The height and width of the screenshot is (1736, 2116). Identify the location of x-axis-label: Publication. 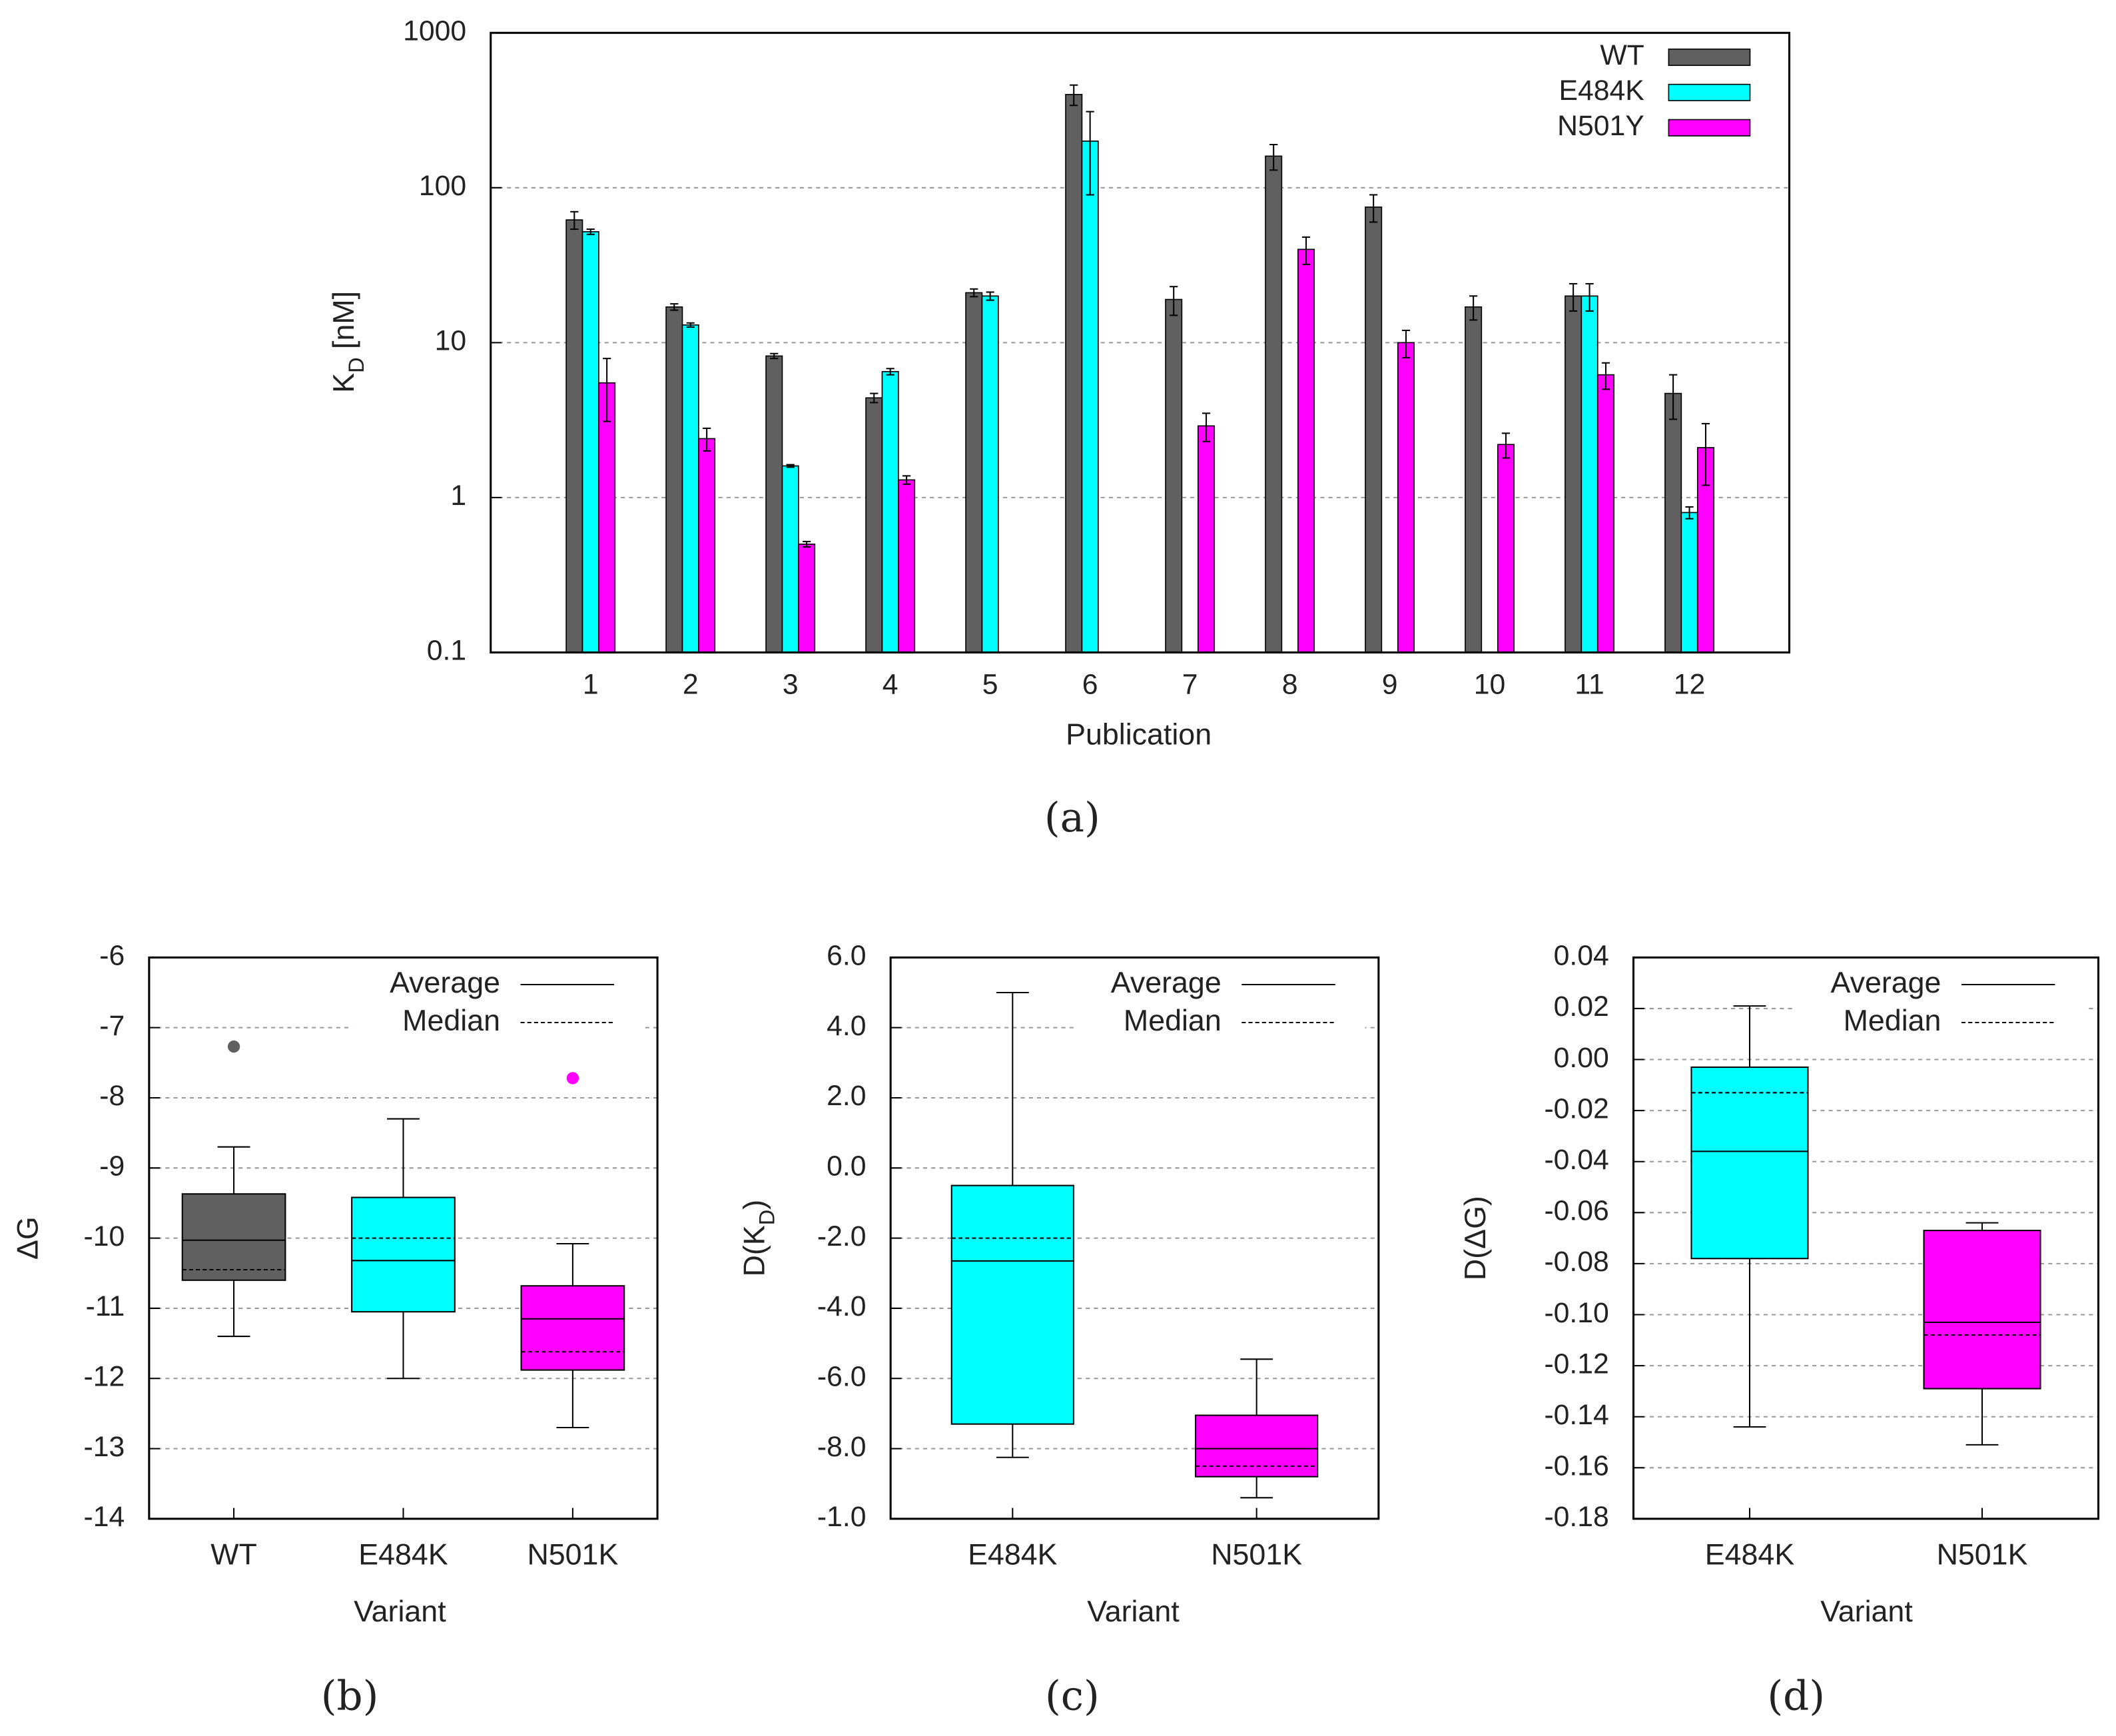
(1139, 734).